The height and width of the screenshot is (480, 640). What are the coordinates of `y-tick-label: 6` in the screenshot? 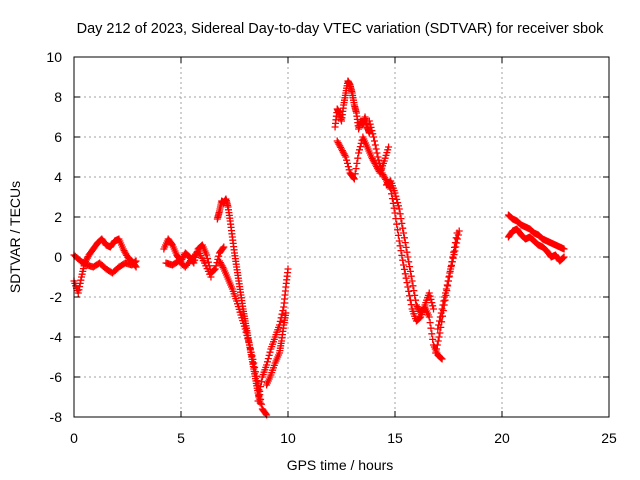 It's located at (58, 137).